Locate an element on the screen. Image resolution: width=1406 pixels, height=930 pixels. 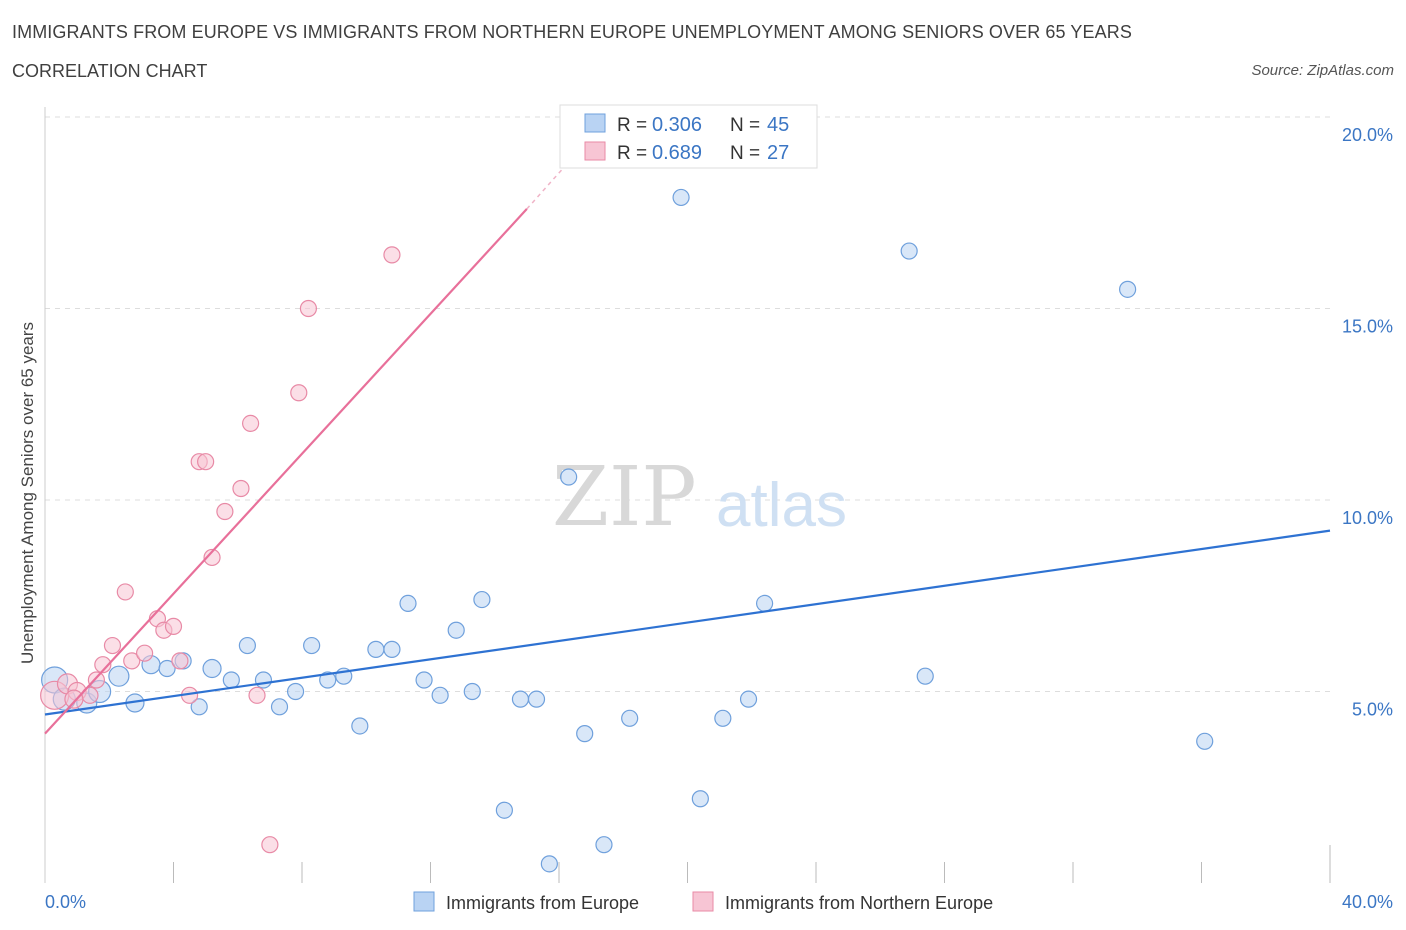
source-credit: Source: ZipAtlas.com is located at coordinates (1322, 70).